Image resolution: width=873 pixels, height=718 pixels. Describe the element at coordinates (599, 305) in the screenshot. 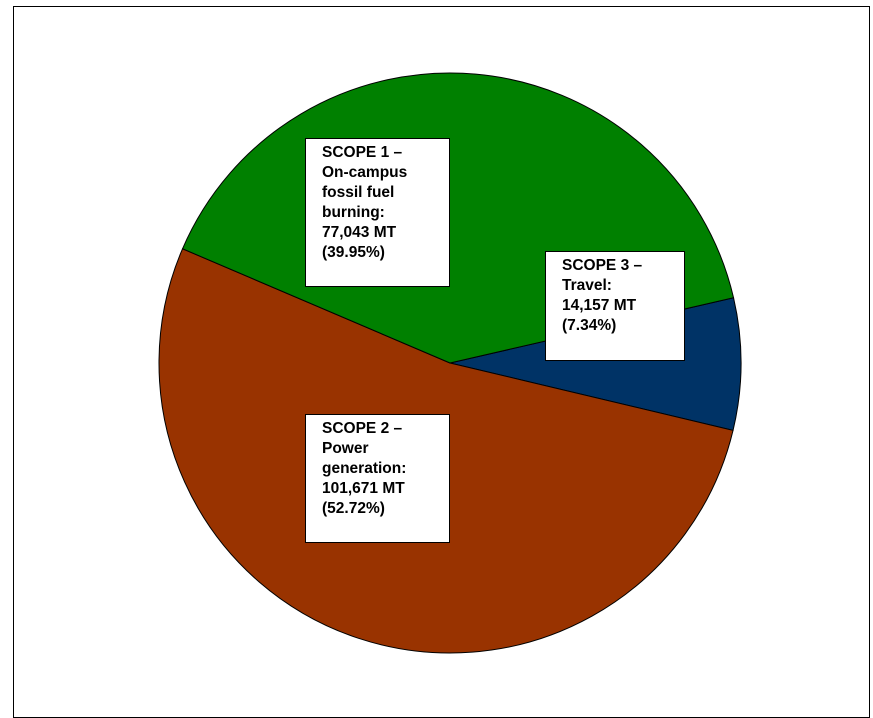

I see `label-scope3-line: 14,157 MT` at that location.